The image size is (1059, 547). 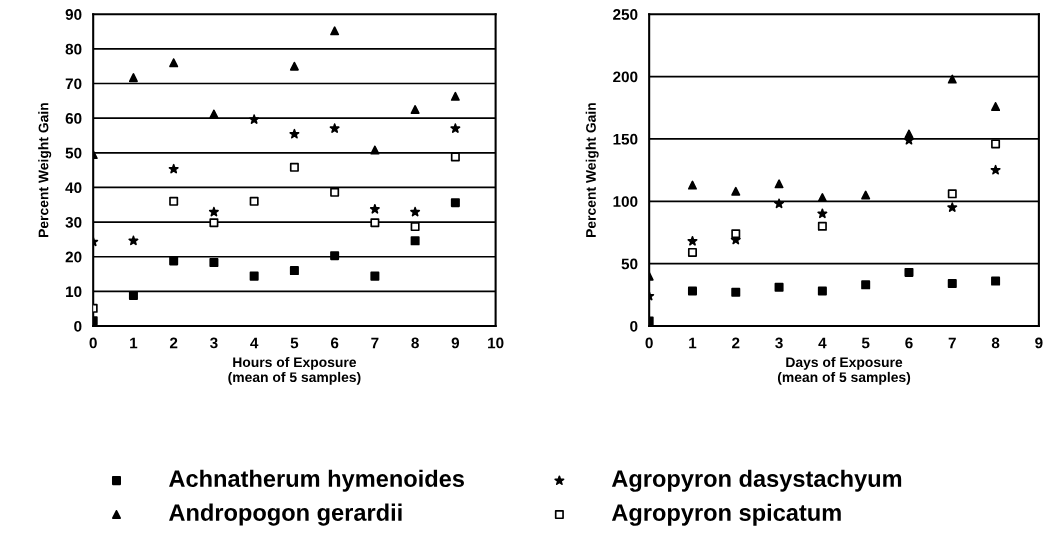 What do you see at coordinates (74, 292) in the screenshot?
I see `y-tick-label: 10` at bounding box center [74, 292].